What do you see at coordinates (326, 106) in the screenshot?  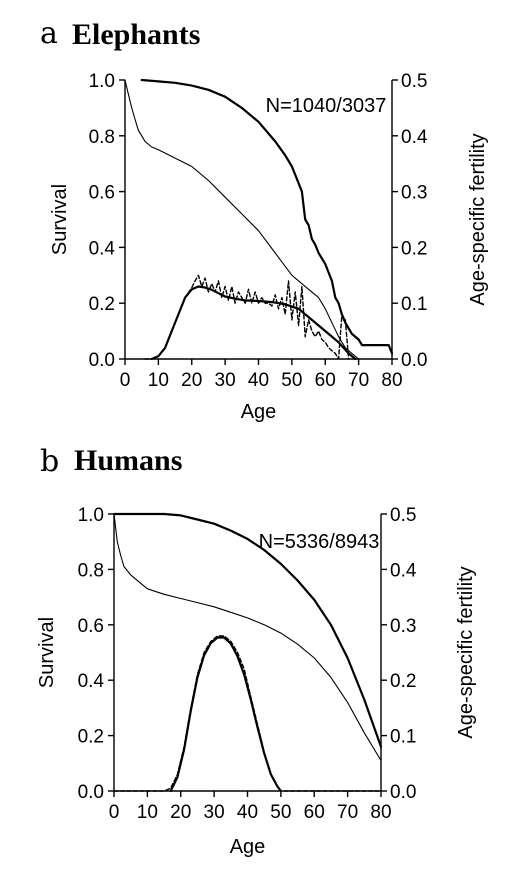 I see `sample-size-annotation: N=1040/3037` at bounding box center [326, 106].